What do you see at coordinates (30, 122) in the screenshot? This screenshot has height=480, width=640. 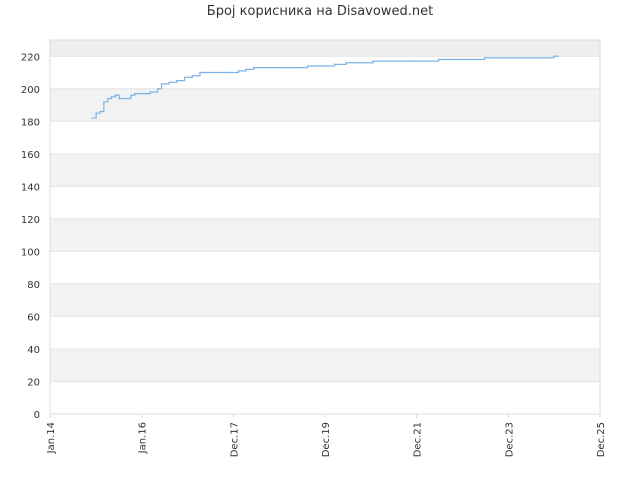 I see `y-tick-label: 180` at bounding box center [30, 122].